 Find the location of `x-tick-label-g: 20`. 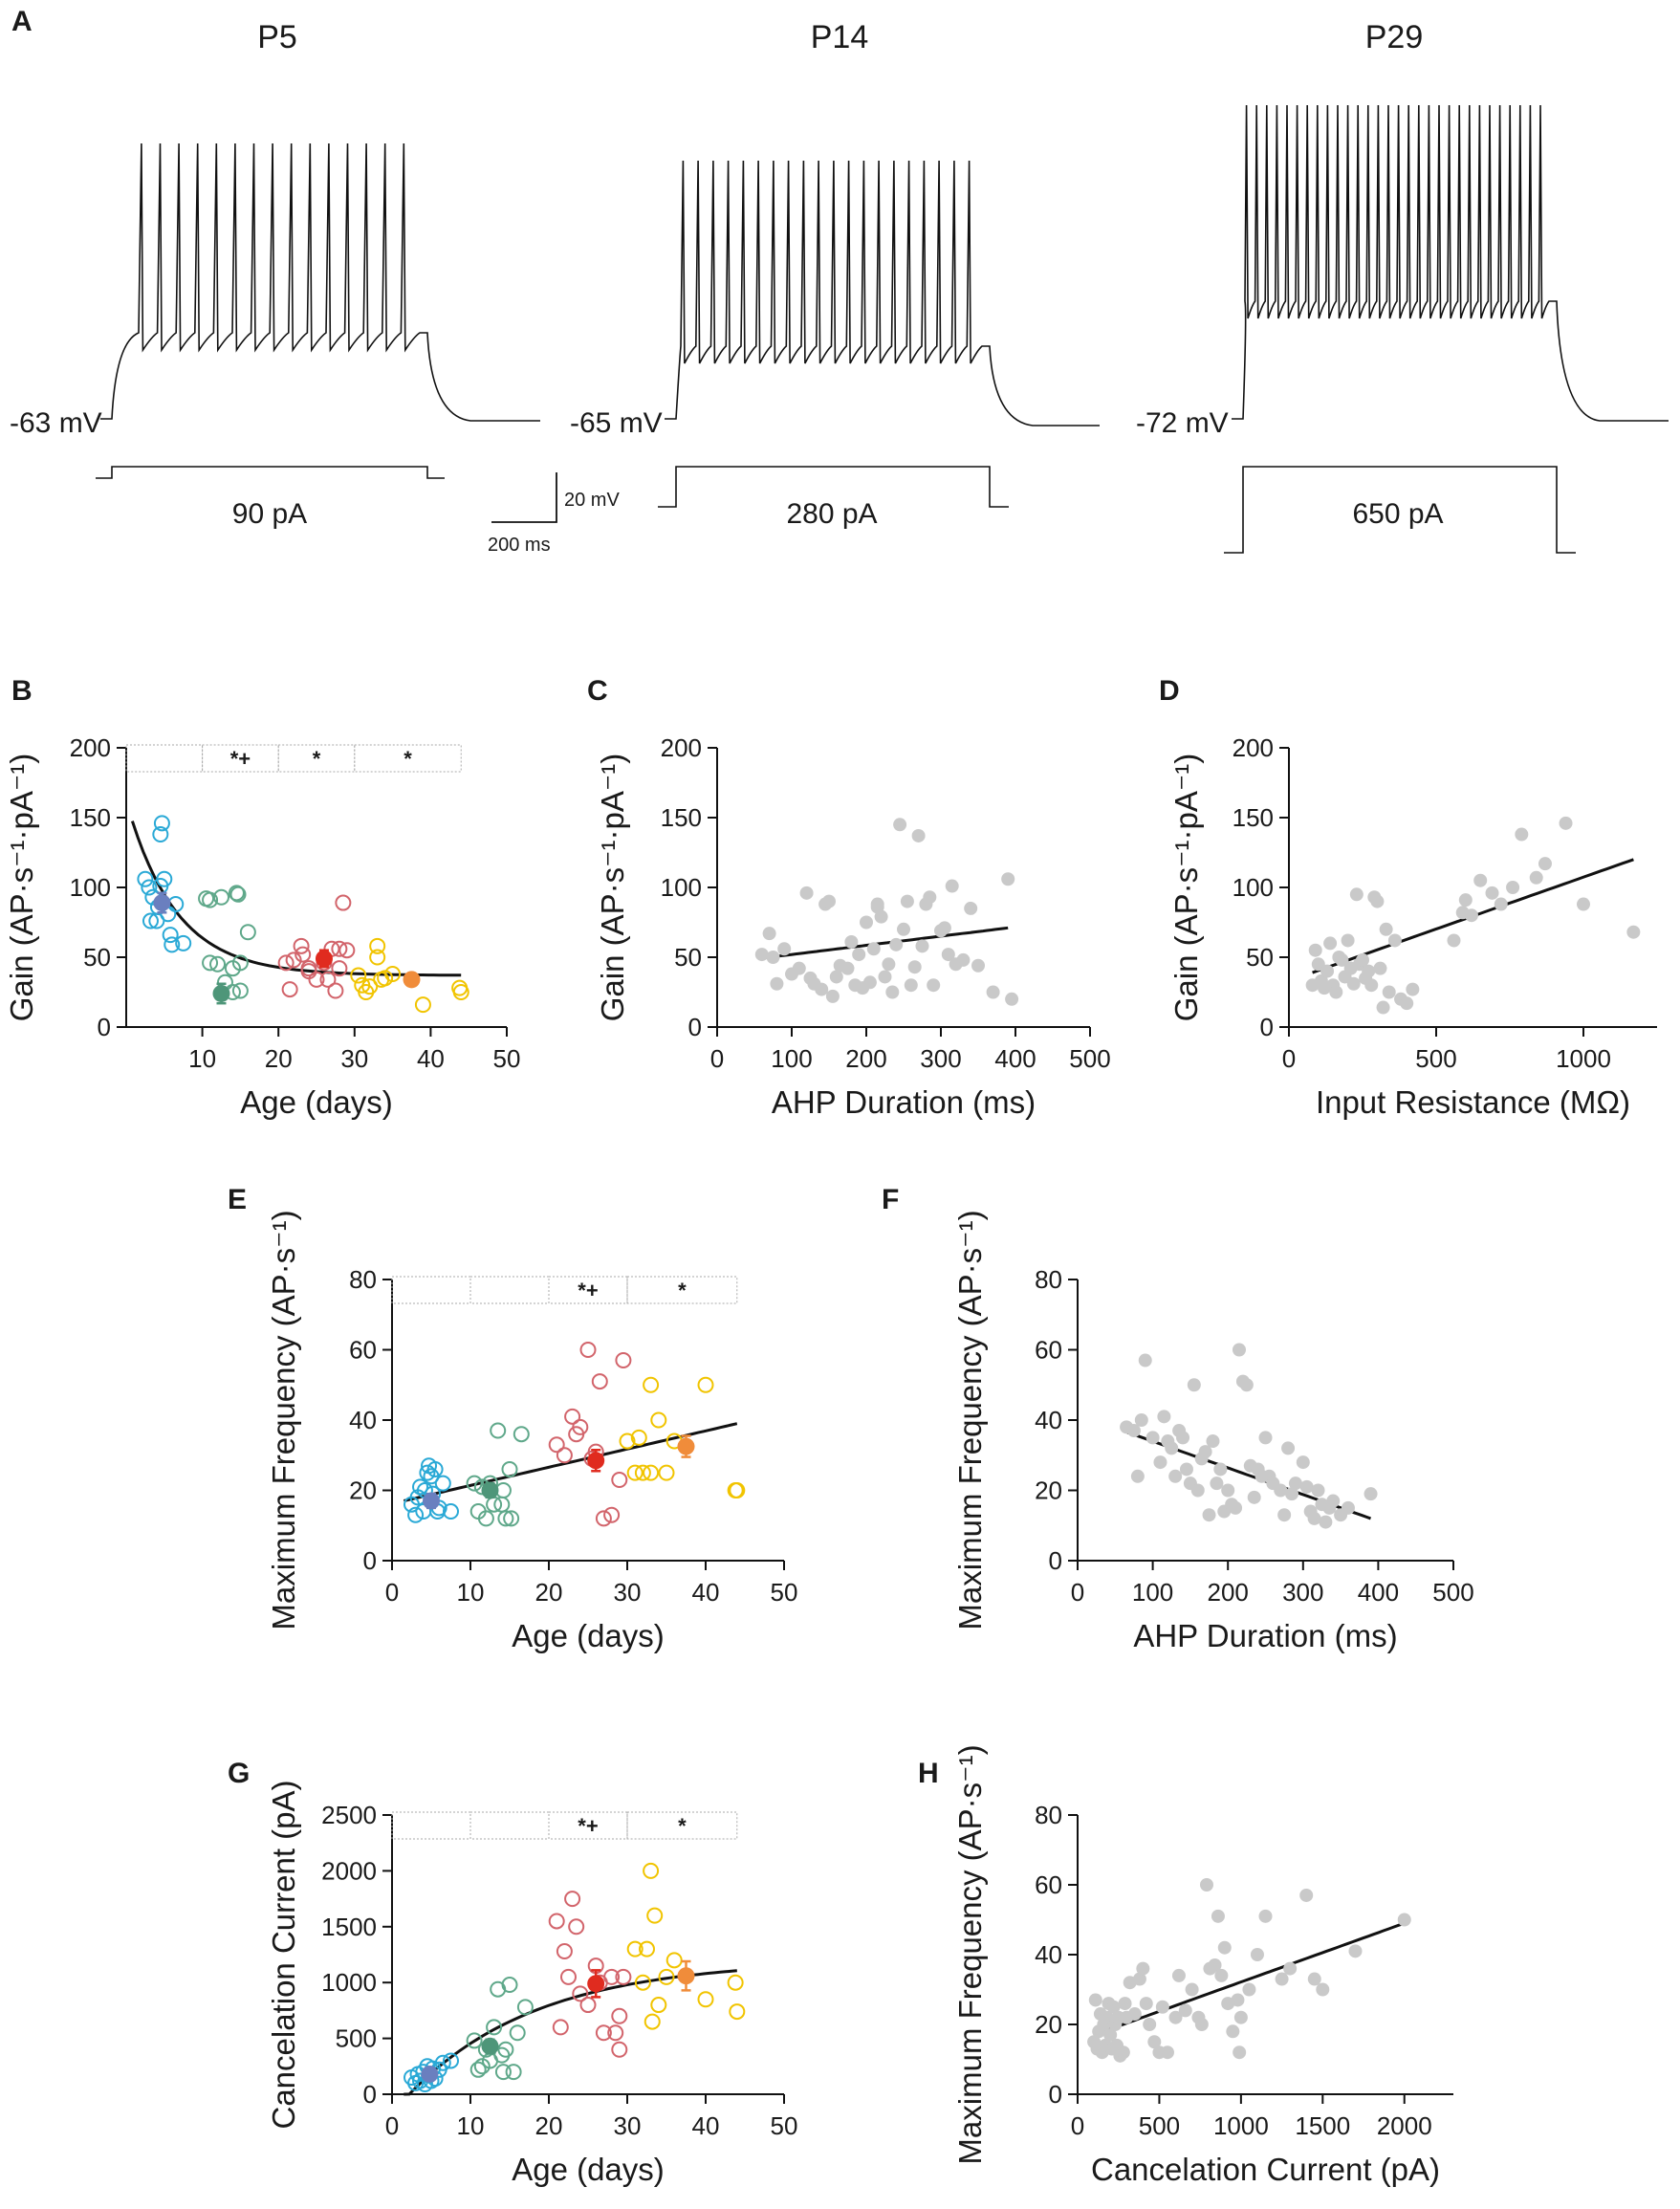

x-tick-label-g: 20 is located at coordinates (549, 2125).